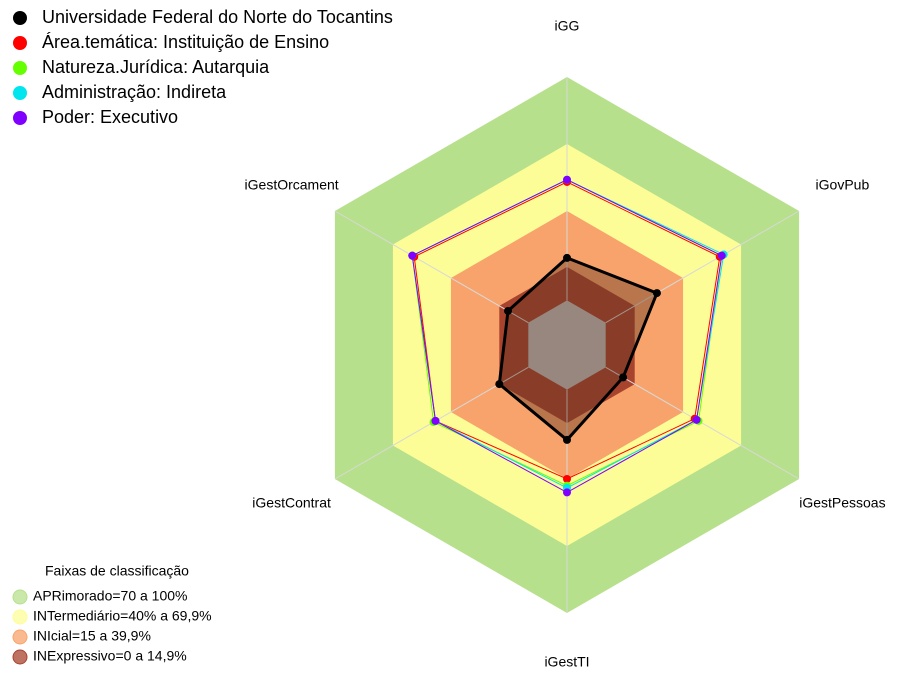 This screenshot has height=677, width=901. What do you see at coordinates (185, 42) in the screenshot?
I see `legend-label: Área.temática: Instituição de Ensino` at bounding box center [185, 42].